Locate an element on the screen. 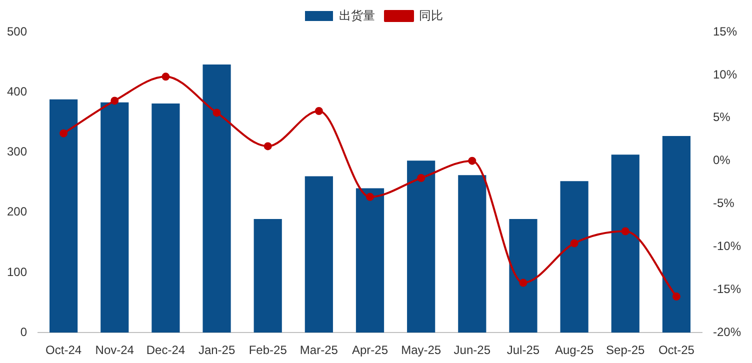  y2-tick-label: 0% is located at coordinates (721, 160).